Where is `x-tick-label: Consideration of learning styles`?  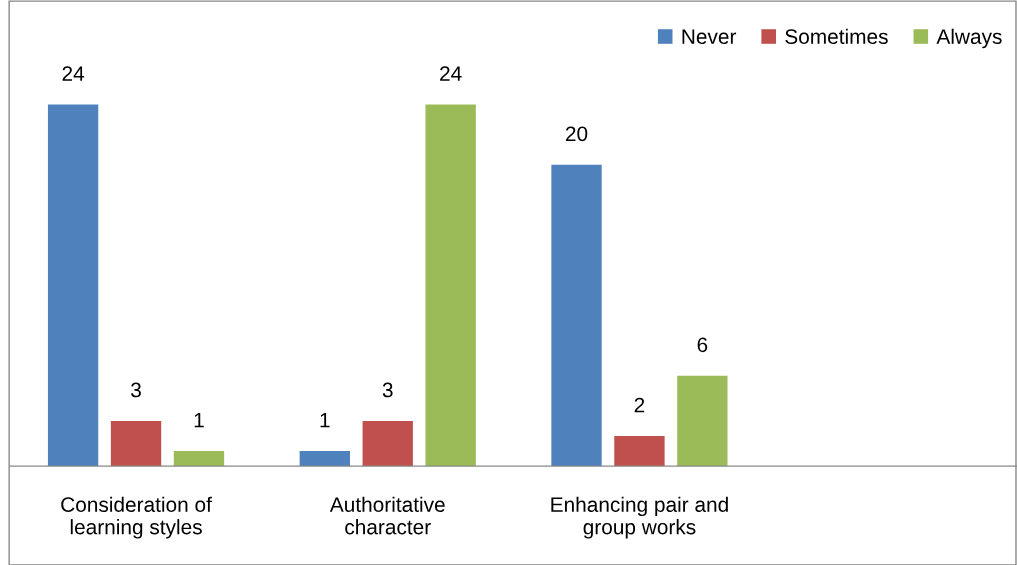 x-tick-label: Consideration of learning styles is located at coordinates (136, 517).